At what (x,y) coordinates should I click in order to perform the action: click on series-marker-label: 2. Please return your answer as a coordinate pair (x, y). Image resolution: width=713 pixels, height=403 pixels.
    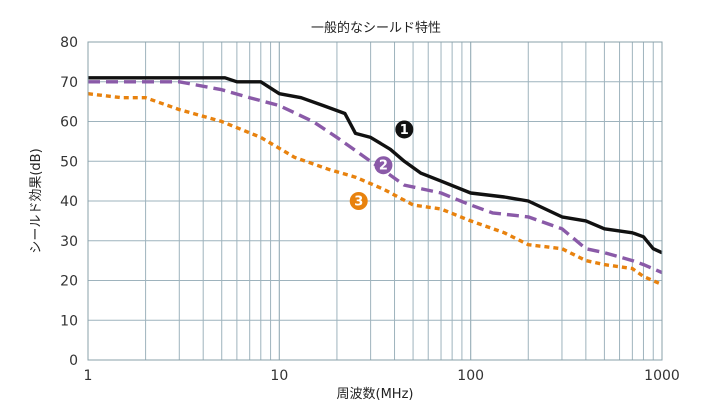
    Looking at the image, I should click on (383, 166).